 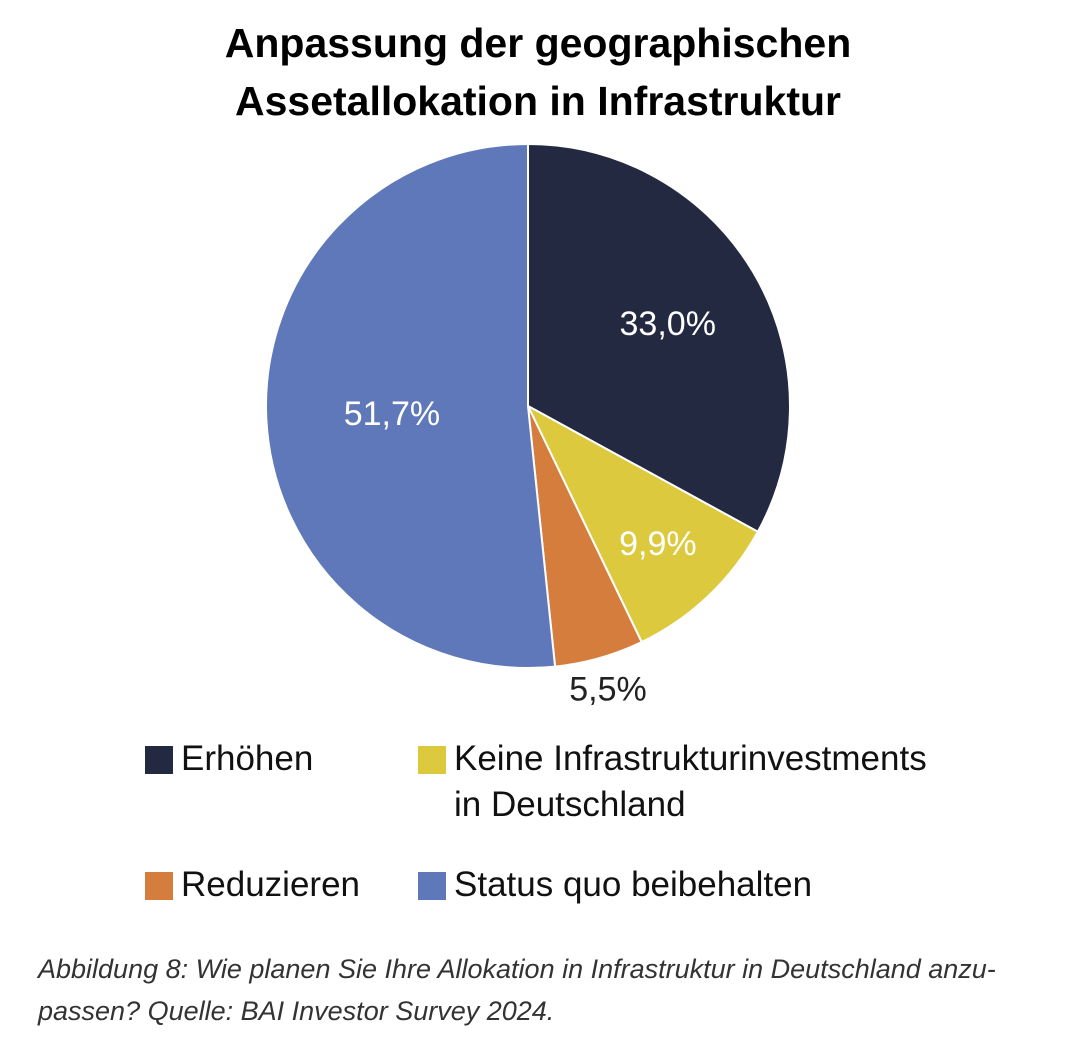 What do you see at coordinates (668, 324) in the screenshot?
I see `pie-data-label-0: 33,0%` at bounding box center [668, 324].